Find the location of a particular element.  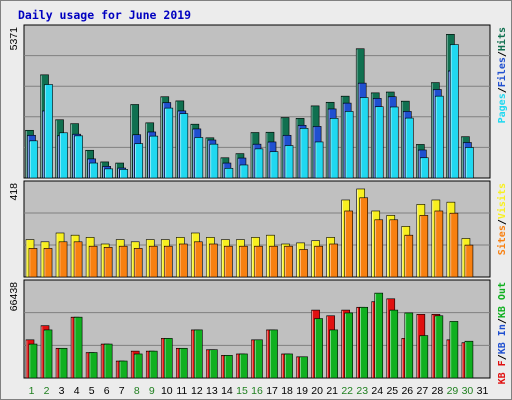

bar-sites-day-12-body is located at coordinates (198, 259).